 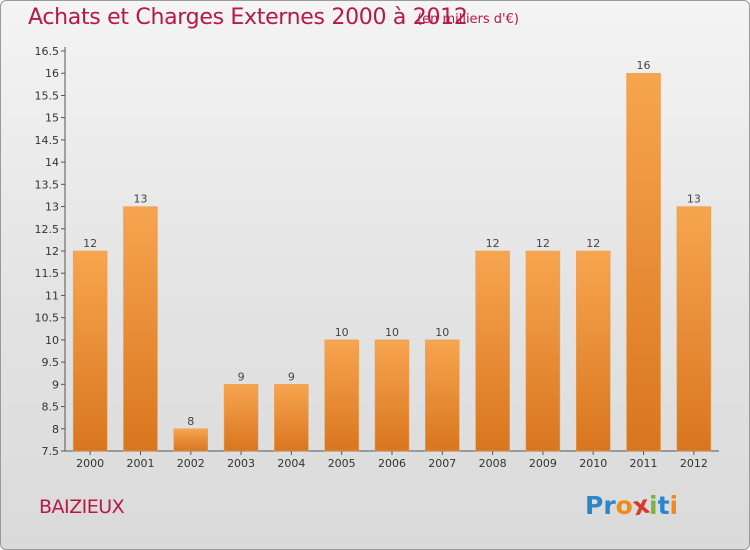 What do you see at coordinates (52, 118) in the screenshot?
I see `y-tick-label: 15` at bounding box center [52, 118].